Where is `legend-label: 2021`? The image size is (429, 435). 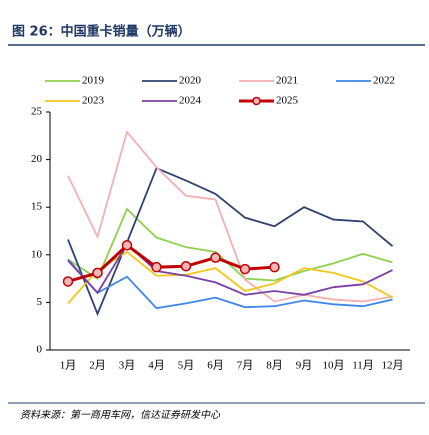 legend-label: 2021 is located at coordinates (287, 81).